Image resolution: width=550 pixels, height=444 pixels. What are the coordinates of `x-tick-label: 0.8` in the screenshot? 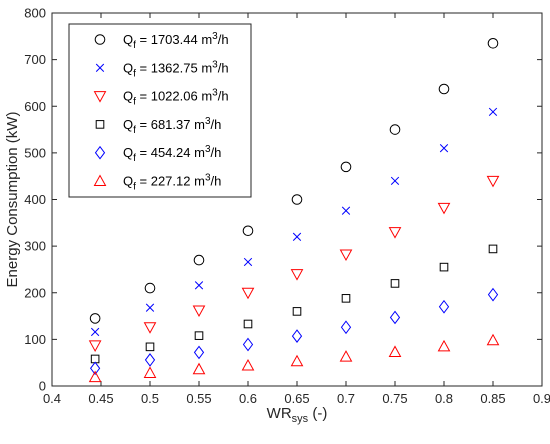 It's located at (444, 398).